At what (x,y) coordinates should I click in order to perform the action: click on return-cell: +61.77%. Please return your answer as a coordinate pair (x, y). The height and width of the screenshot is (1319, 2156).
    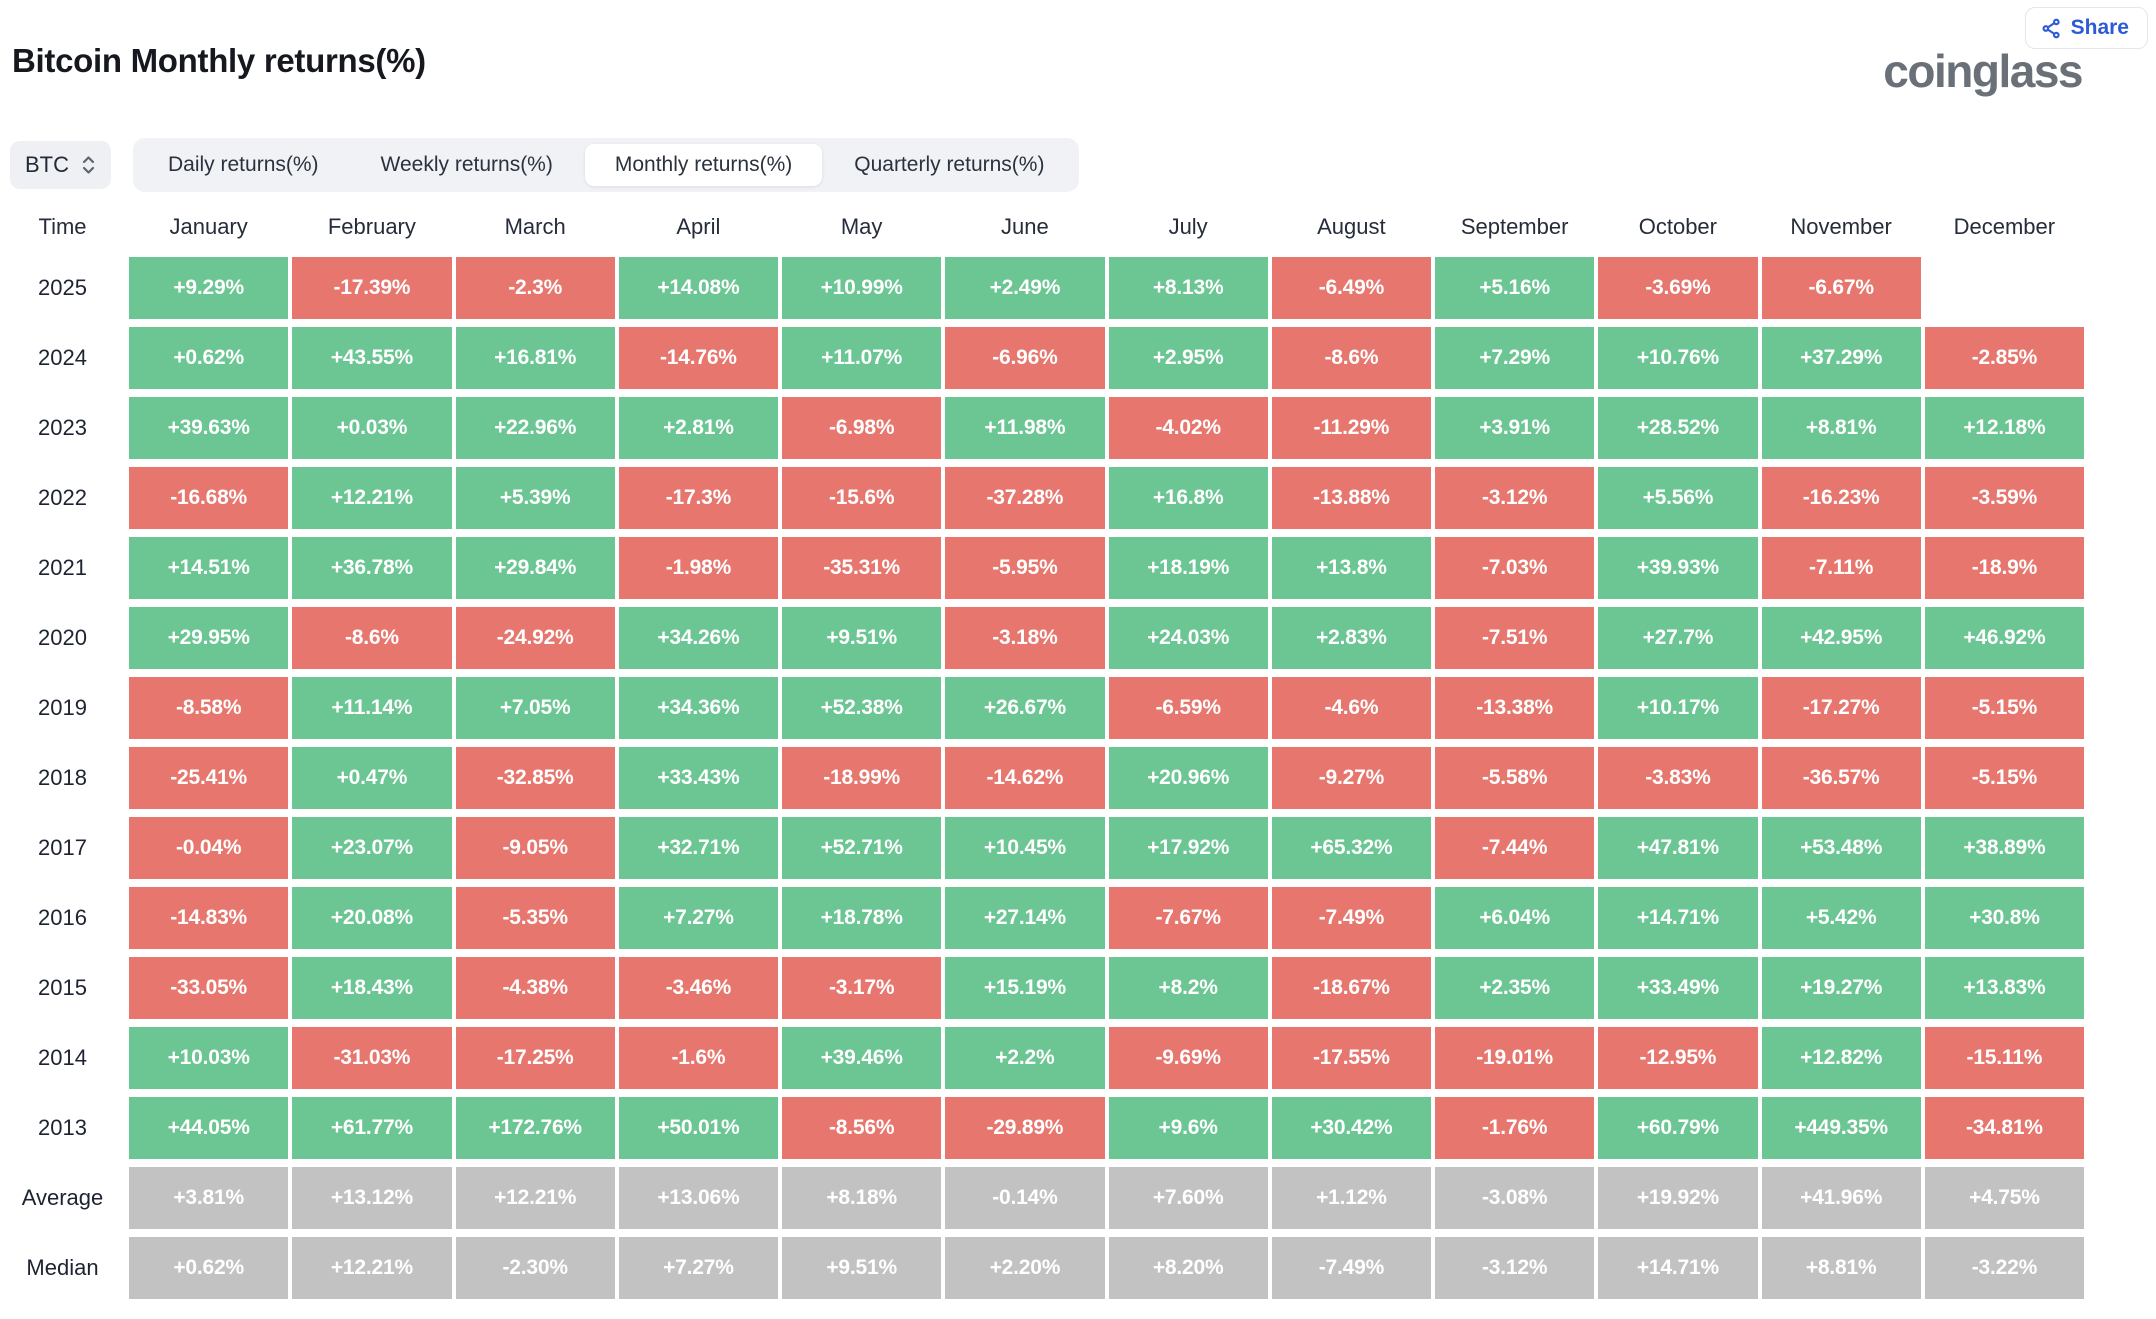
    Looking at the image, I should click on (372, 1128).